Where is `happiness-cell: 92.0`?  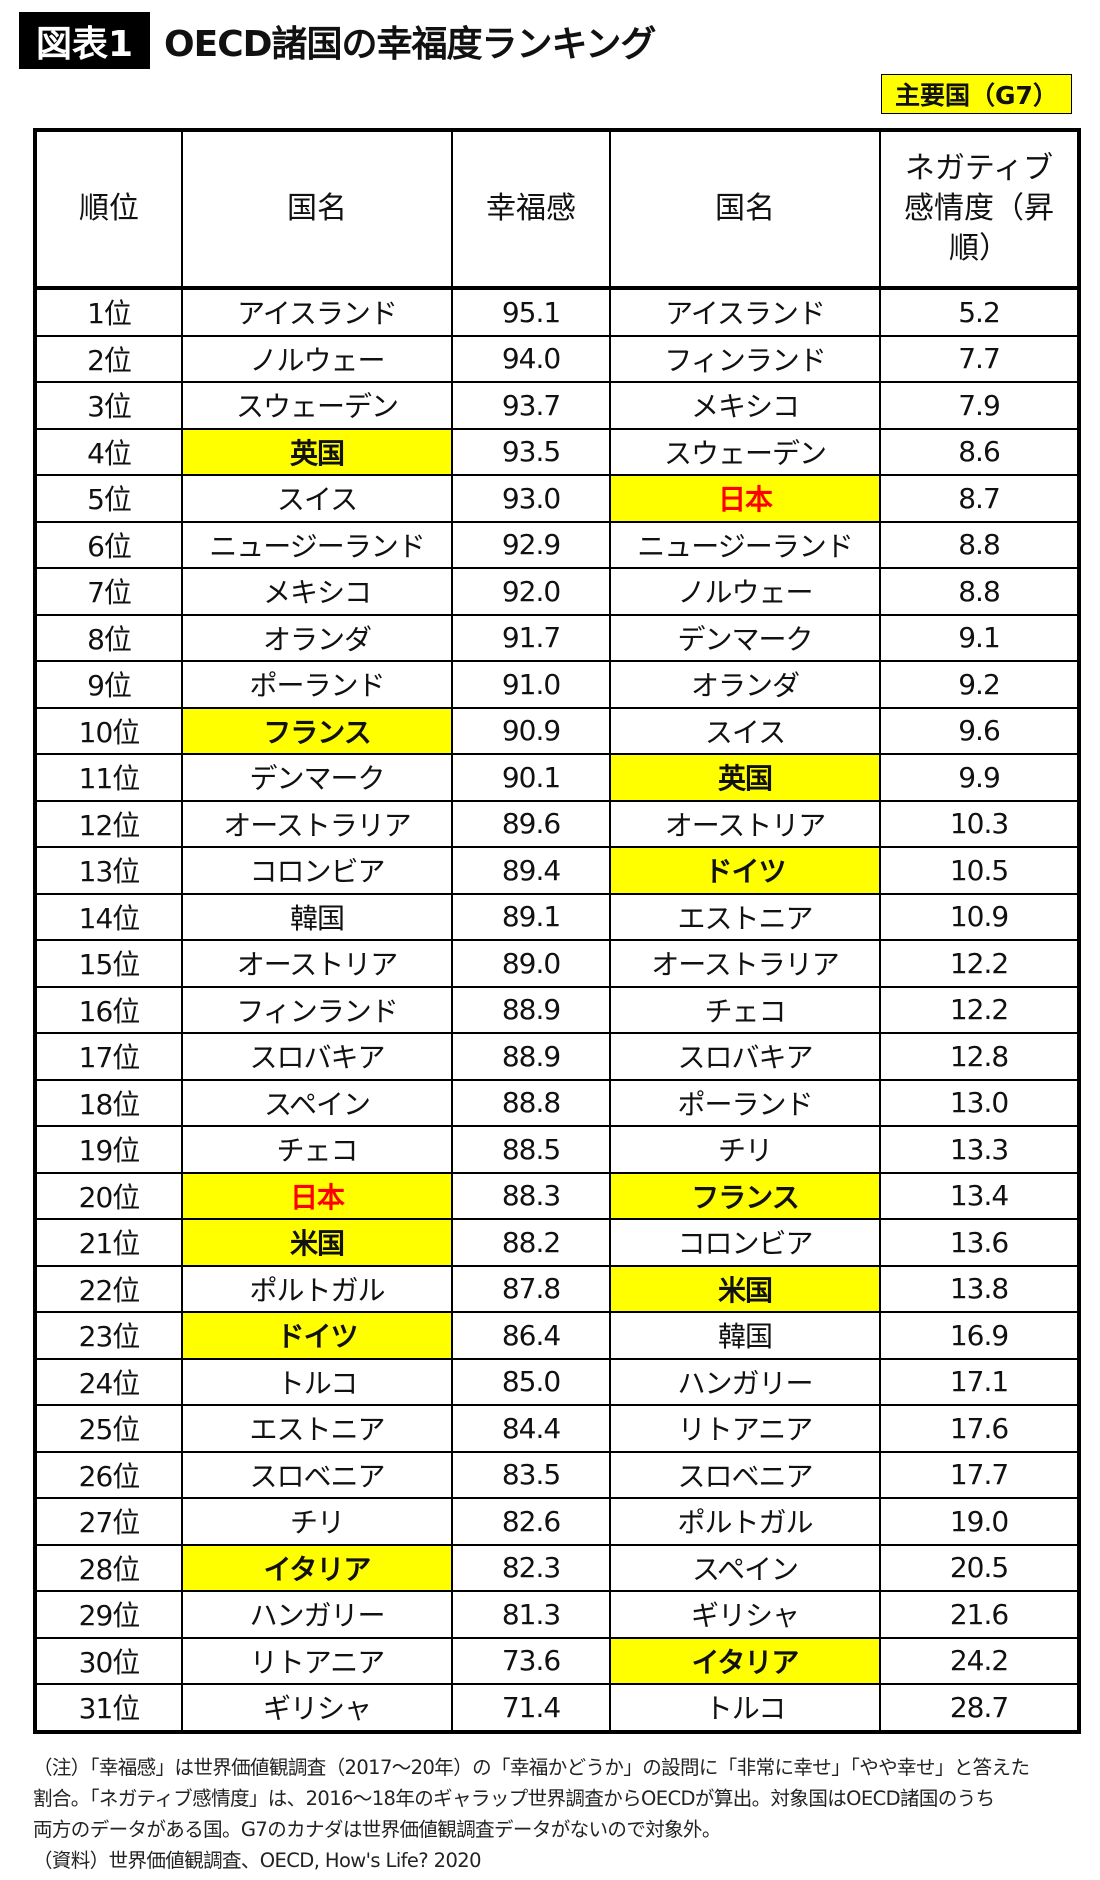 happiness-cell: 92.0 is located at coordinates (531, 591).